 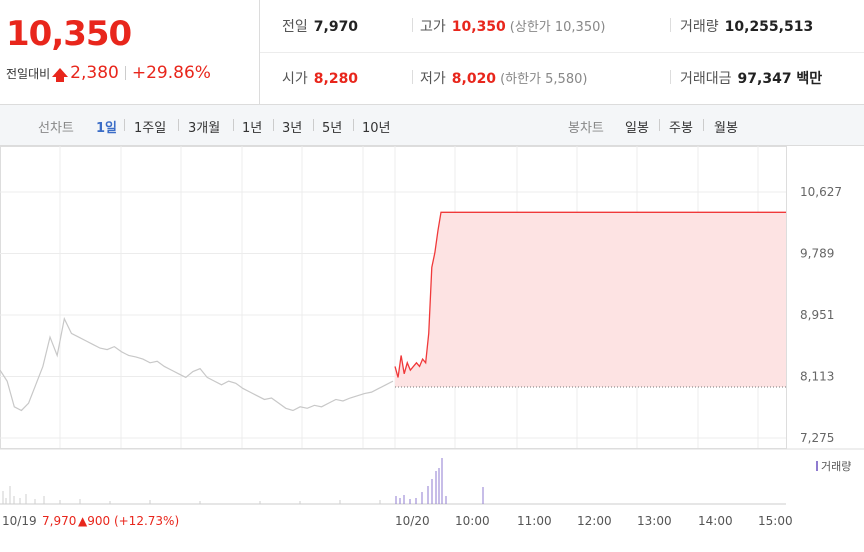 What do you see at coordinates (432, 125) in the screenshot?
I see `chart-tabs: 선차트 1일 1주일 3개월 1년 3년 5년 10년 봉차트 일봉 주봉 월봉` at bounding box center [432, 125].